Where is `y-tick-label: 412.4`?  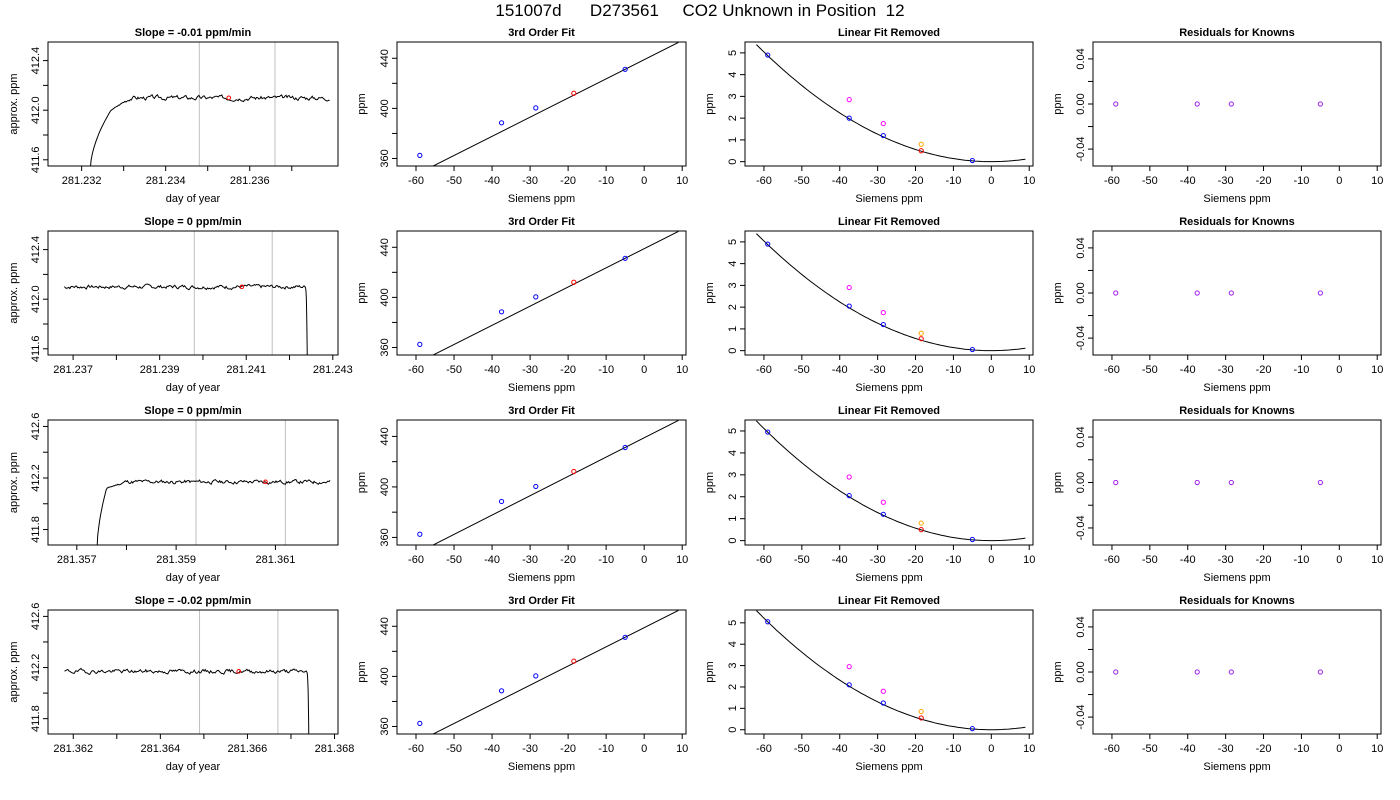 y-tick-label: 412.4 is located at coordinates (36, 250).